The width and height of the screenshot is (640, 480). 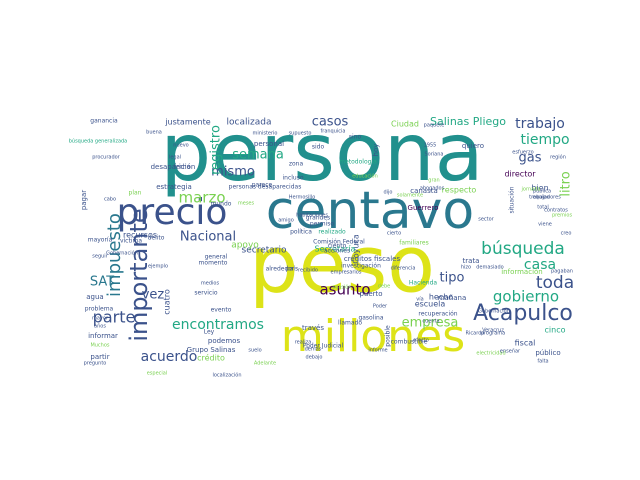 I want to click on word-68: hoy, so click(x=376, y=150).